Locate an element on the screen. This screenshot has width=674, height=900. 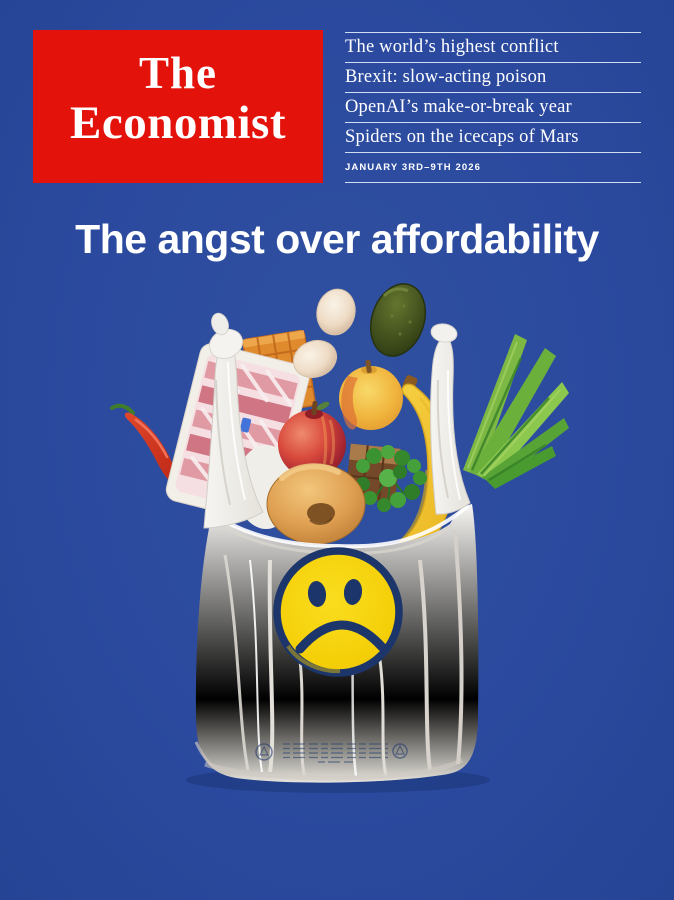
headline-text: Brexit: slow-acting poison is located at coordinates (446, 77).